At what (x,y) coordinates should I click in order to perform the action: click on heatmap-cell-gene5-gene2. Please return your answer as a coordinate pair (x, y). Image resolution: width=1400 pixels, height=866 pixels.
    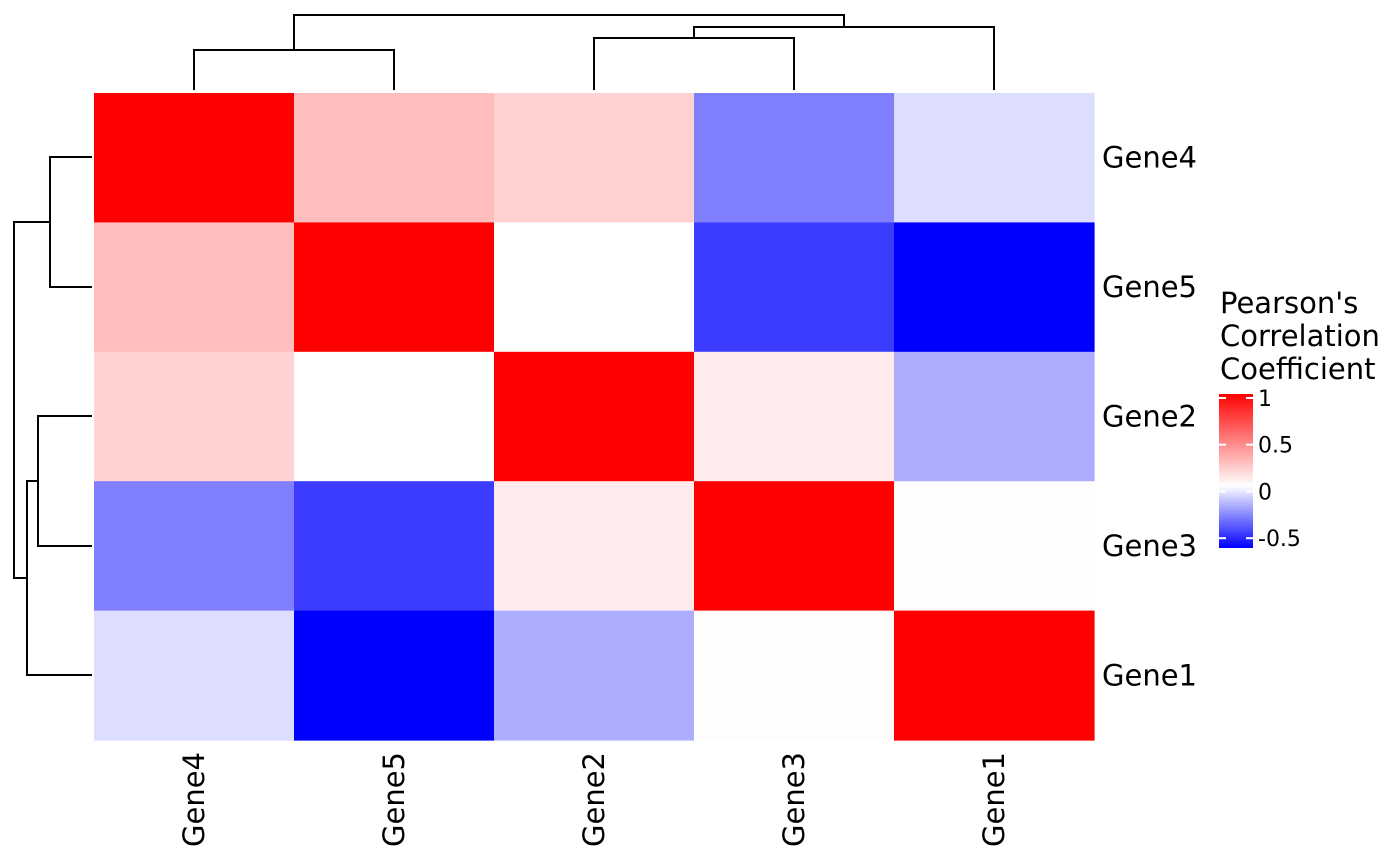
    Looking at the image, I should click on (594, 287).